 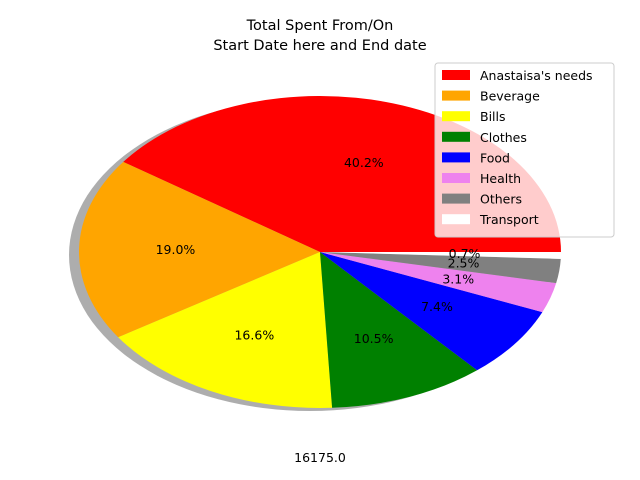 What do you see at coordinates (536, 75) in the screenshot?
I see `legend-label: Anastaisa's needs` at bounding box center [536, 75].